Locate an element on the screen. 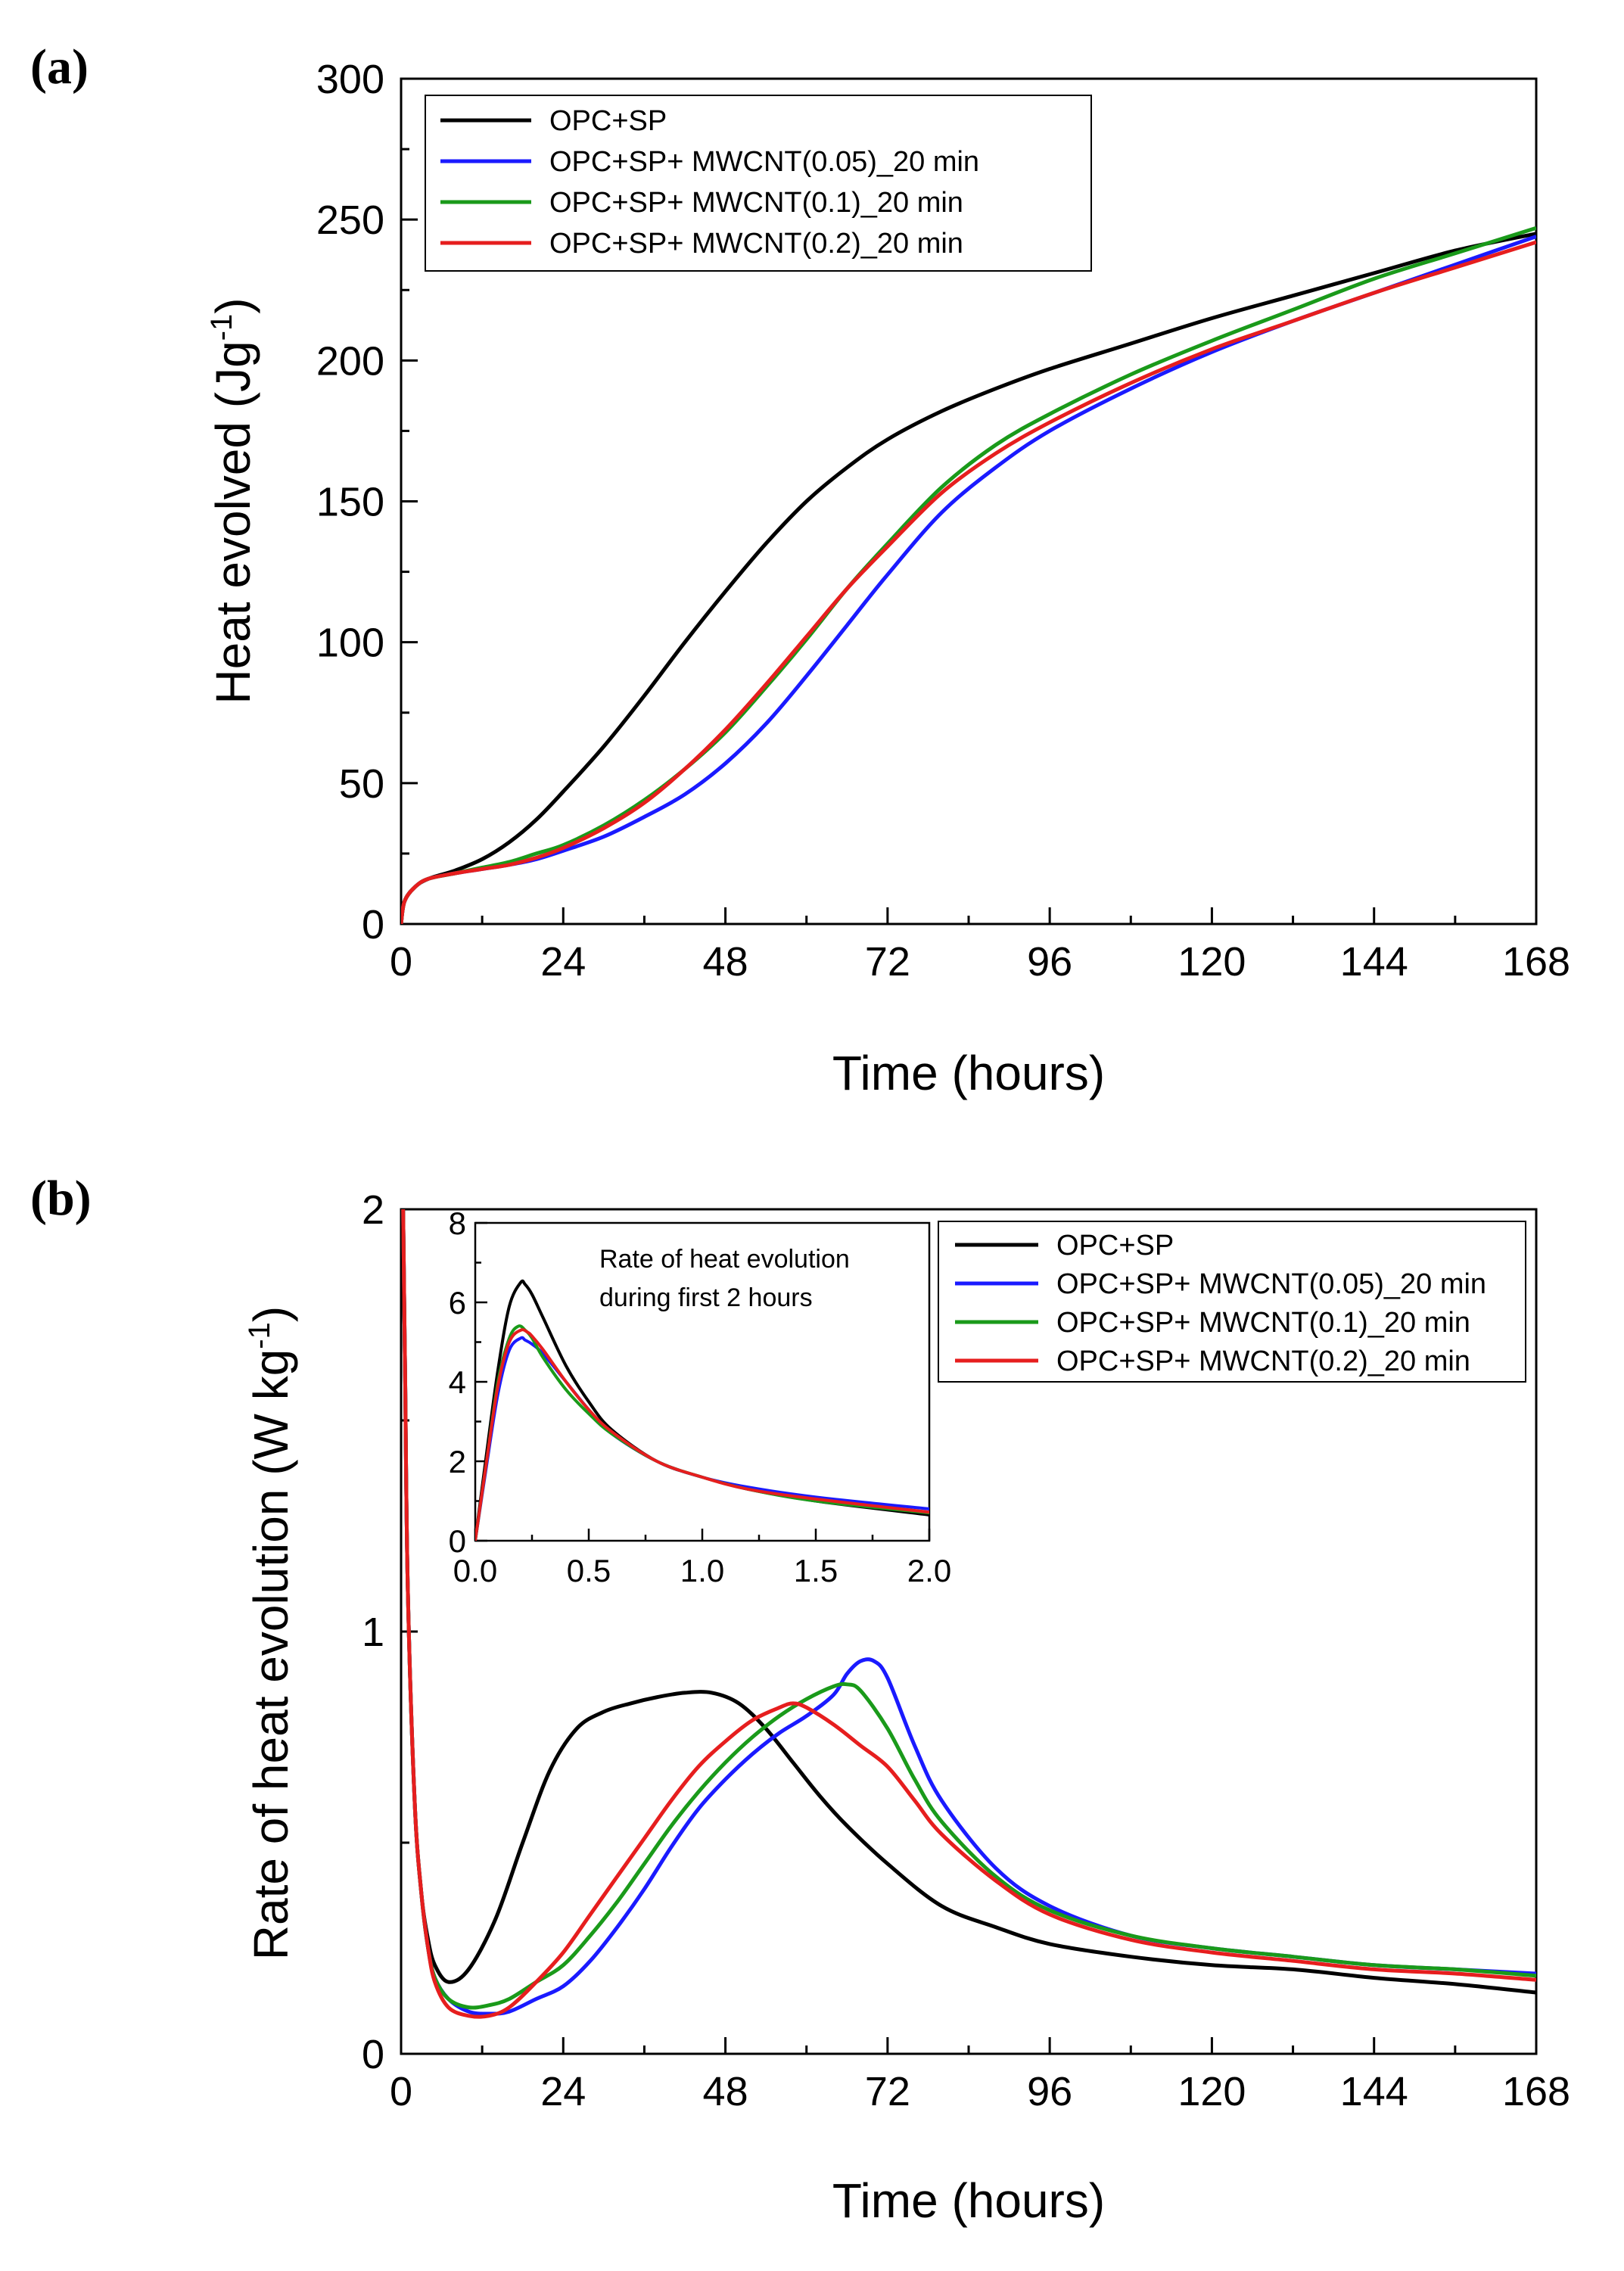  panel-a-x-axis-label: Time (hours) is located at coordinates (968, 1073).